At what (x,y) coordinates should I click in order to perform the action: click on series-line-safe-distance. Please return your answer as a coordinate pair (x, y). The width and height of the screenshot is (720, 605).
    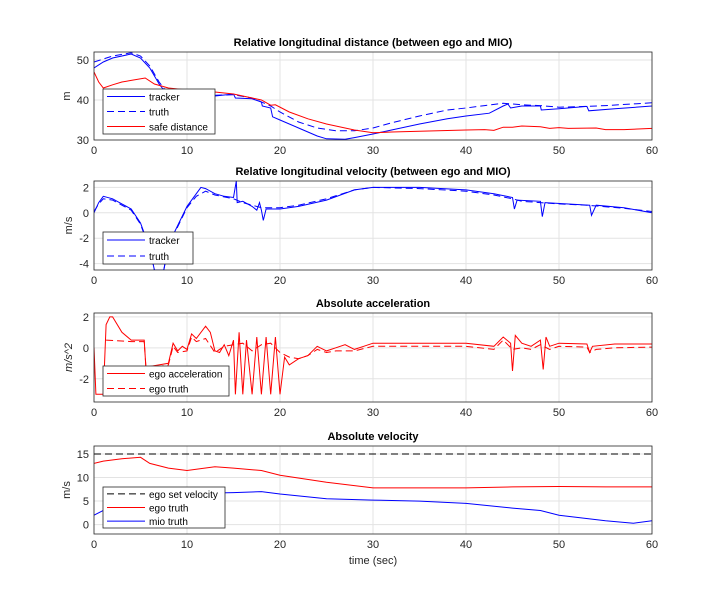
    Looking at the image, I should click on (373, 102).